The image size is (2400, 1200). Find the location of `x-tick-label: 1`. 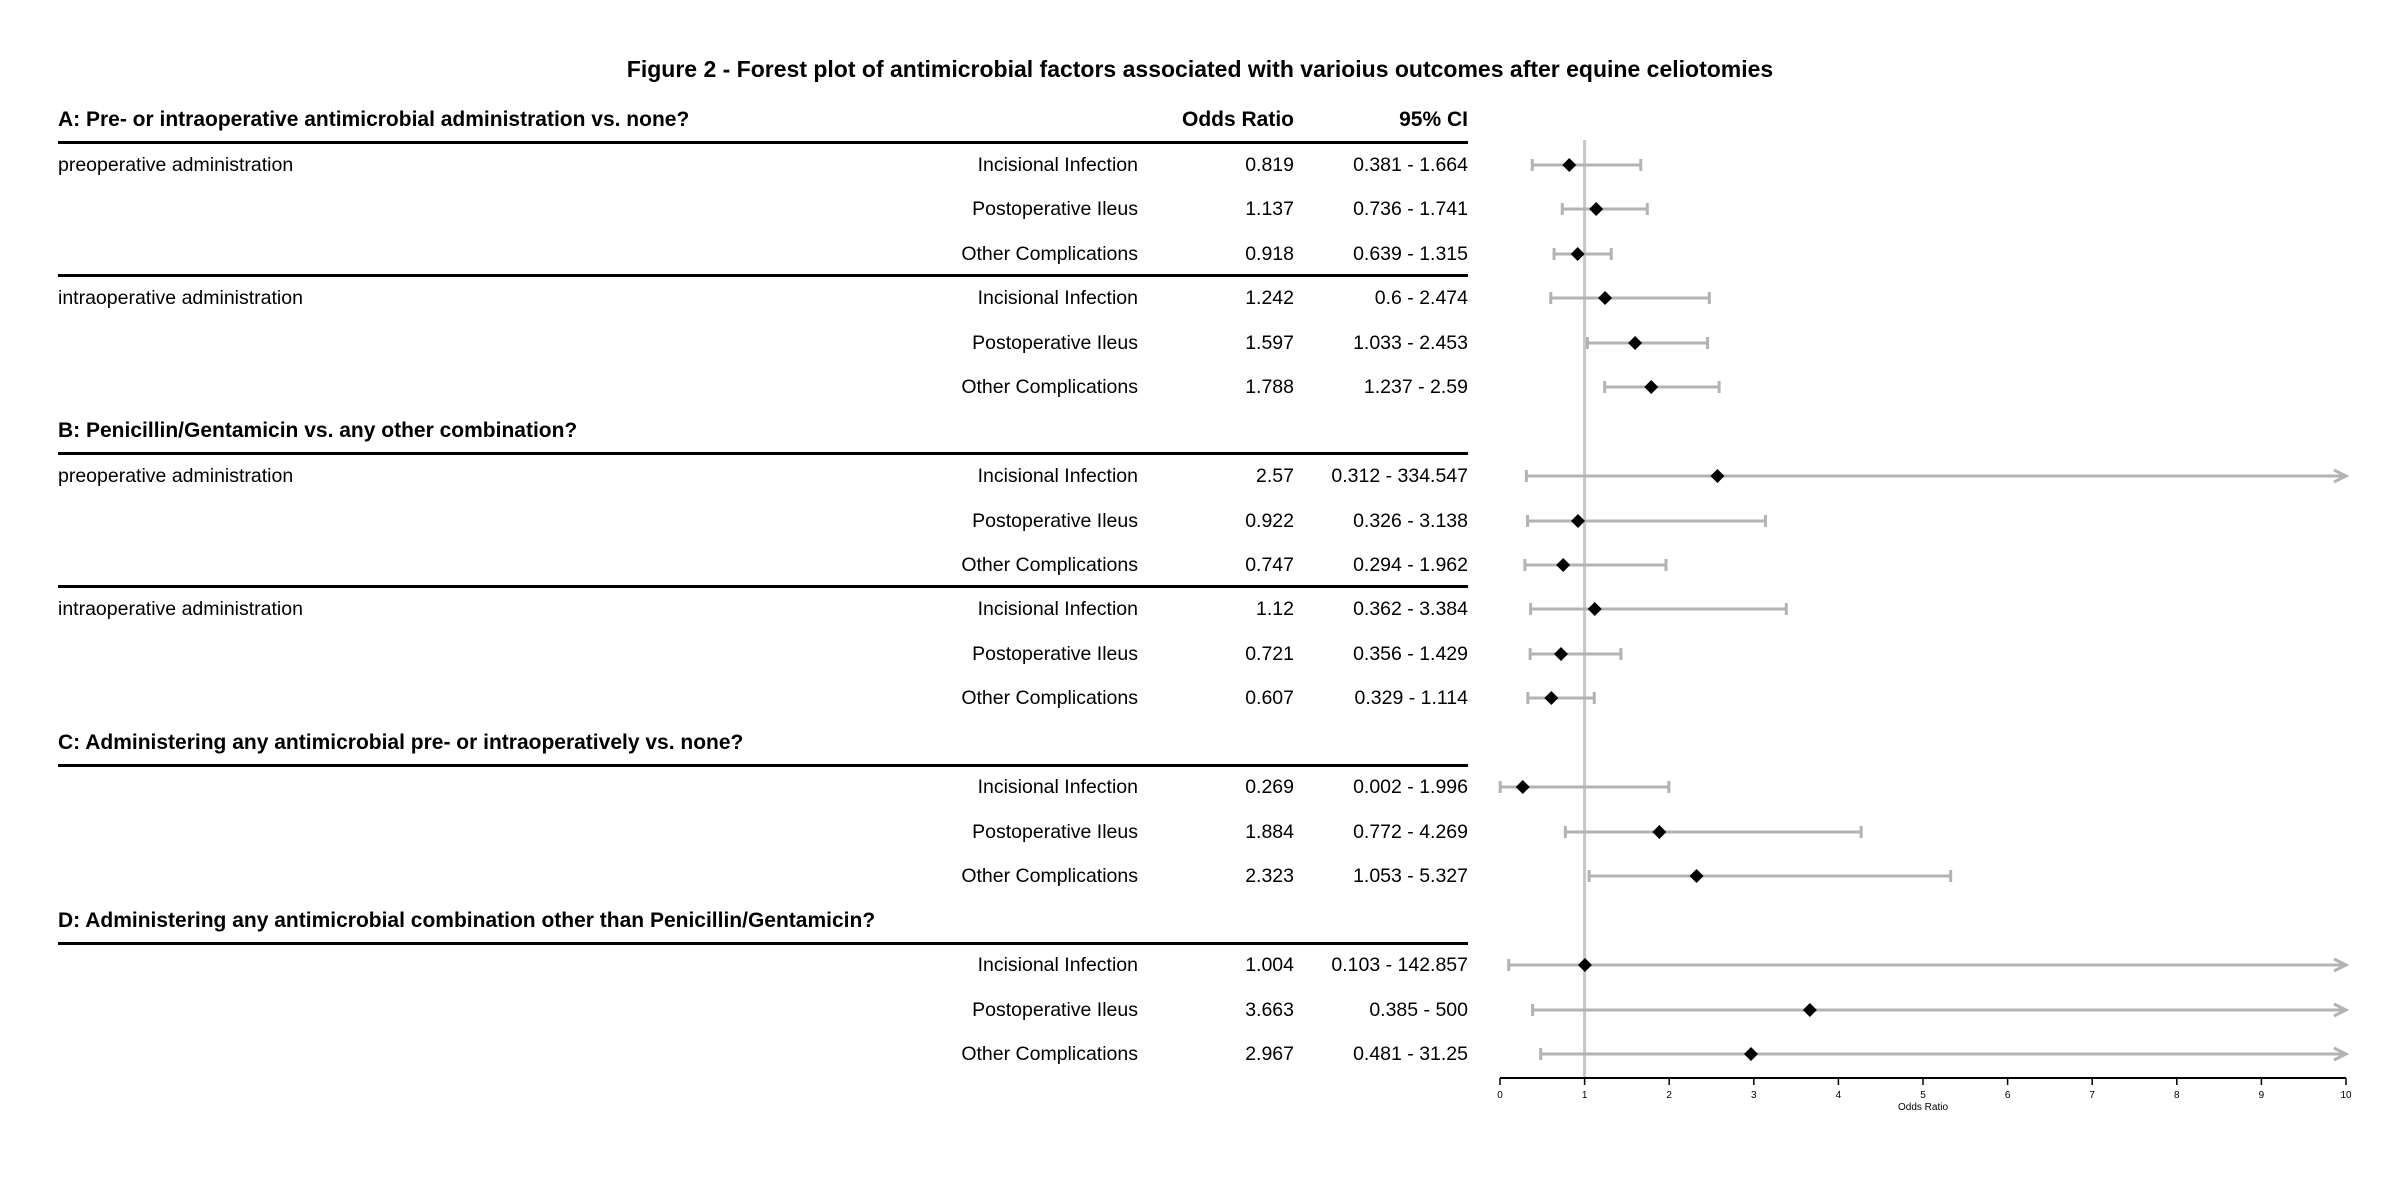

x-tick-label: 1 is located at coordinates (1585, 1095).